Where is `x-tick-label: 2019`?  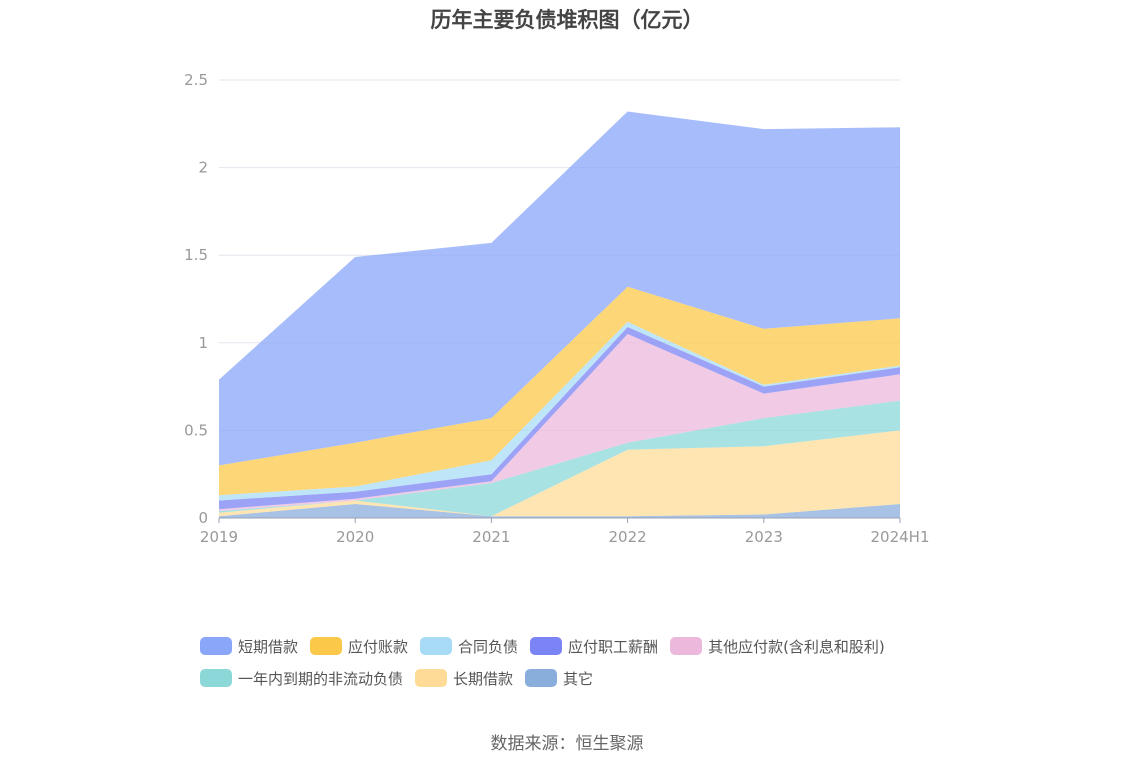 x-tick-label: 2019 is located at coordinates (219, 537).